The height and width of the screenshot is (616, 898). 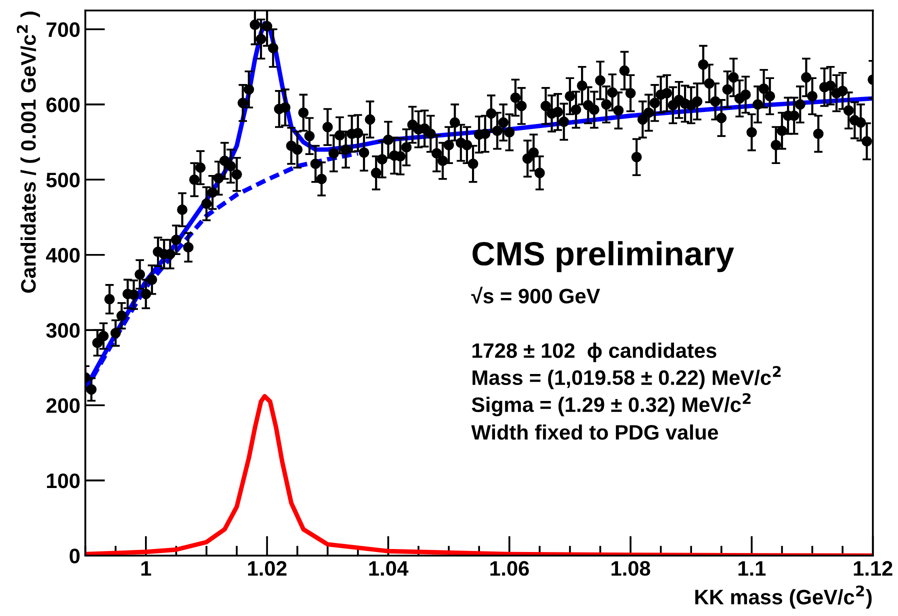 What do you see at coordinates (146, 568) in the screenshot?
I see `x-tick-label: 1` at bounding box center [146, 568].